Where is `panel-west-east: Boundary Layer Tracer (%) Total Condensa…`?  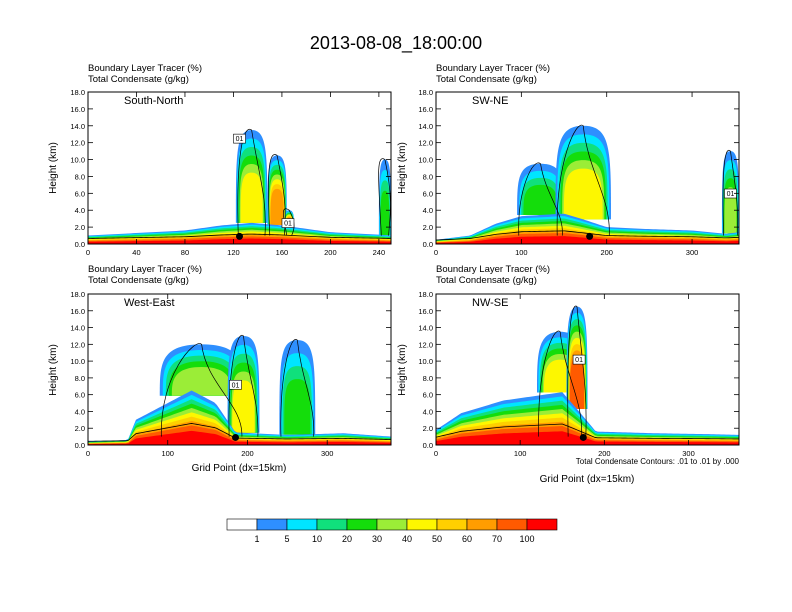 panel-west-east: Boundary Layer Tracer (%) Total Condensa… is located at coordinates (220, 369).